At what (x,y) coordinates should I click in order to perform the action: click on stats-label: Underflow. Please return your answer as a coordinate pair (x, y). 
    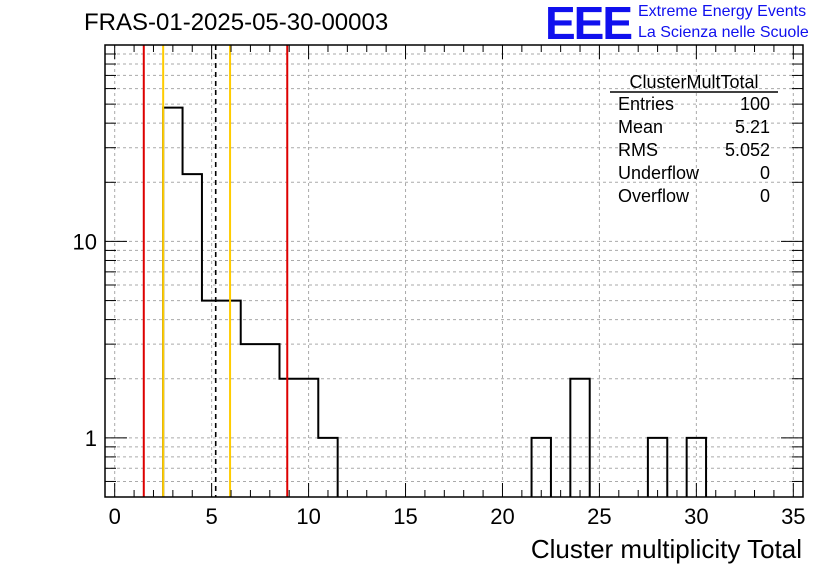
    Looking at the image, I should click on (659, 173).